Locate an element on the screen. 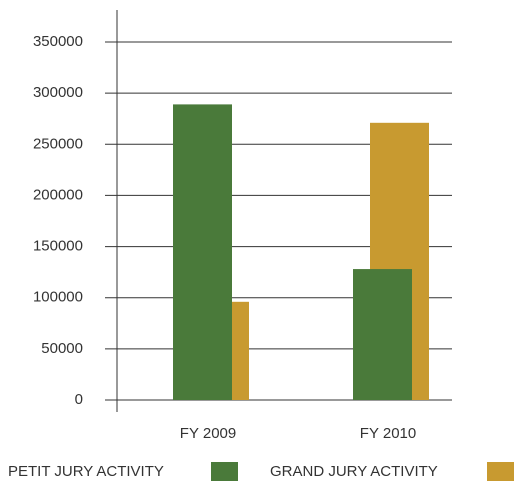 Image resolution: width=517 pixels, height=487 pixels. y-tick-label: 0 is located at coordinates (79, 399).